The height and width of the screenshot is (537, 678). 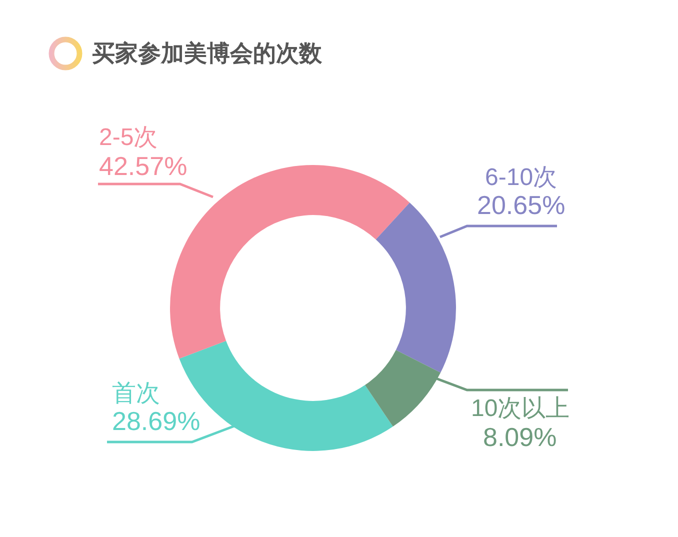 I want to click on chart-title: 买家参加美博会的次数, so click(x=207, y=53).